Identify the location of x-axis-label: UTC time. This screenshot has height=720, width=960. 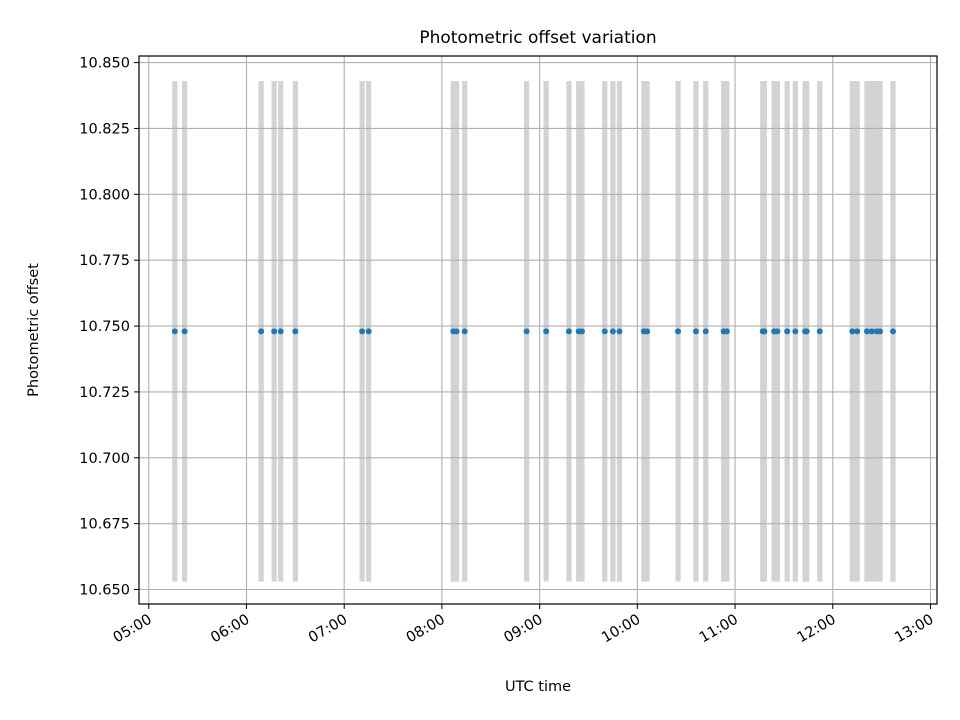
(538, 687).